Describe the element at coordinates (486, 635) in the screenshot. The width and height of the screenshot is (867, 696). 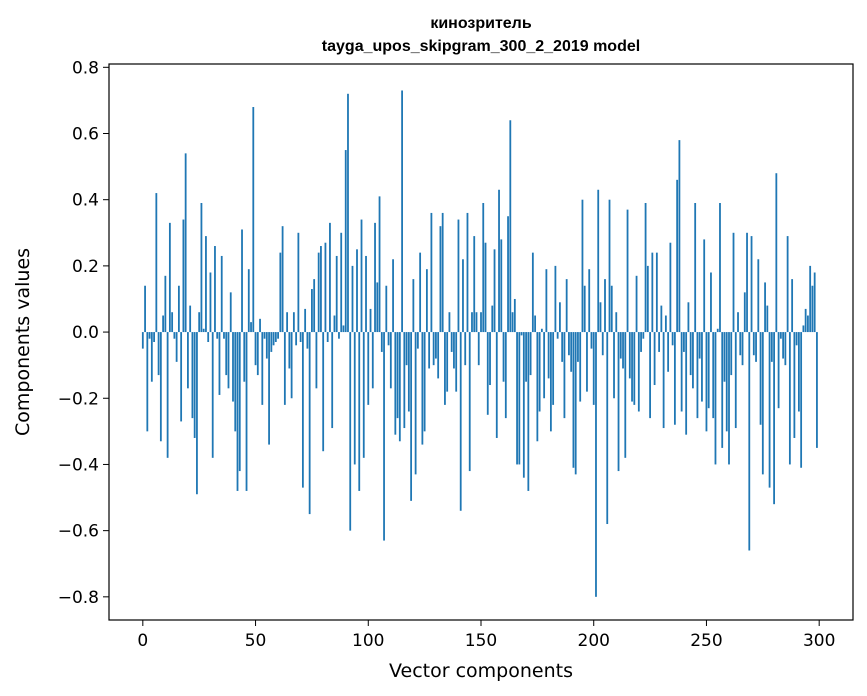
I see `x-axis-ticks: 0 50 100 150 200 250 300` at that location.